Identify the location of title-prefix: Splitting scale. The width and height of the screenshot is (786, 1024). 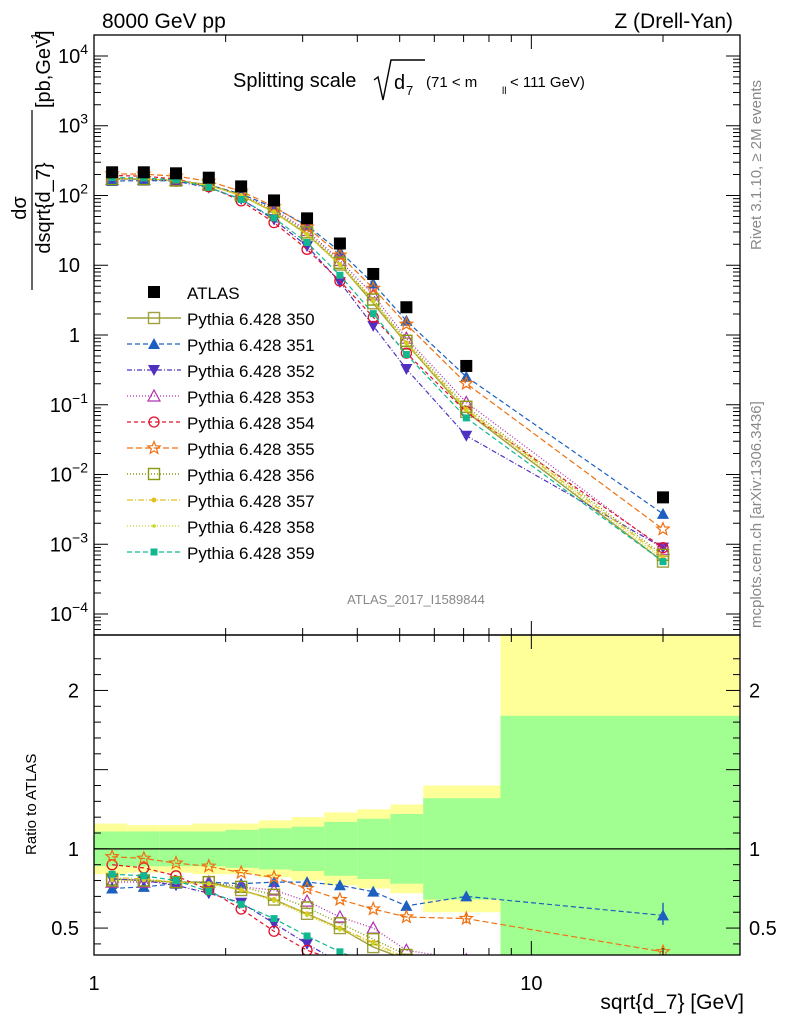
(294, 81).